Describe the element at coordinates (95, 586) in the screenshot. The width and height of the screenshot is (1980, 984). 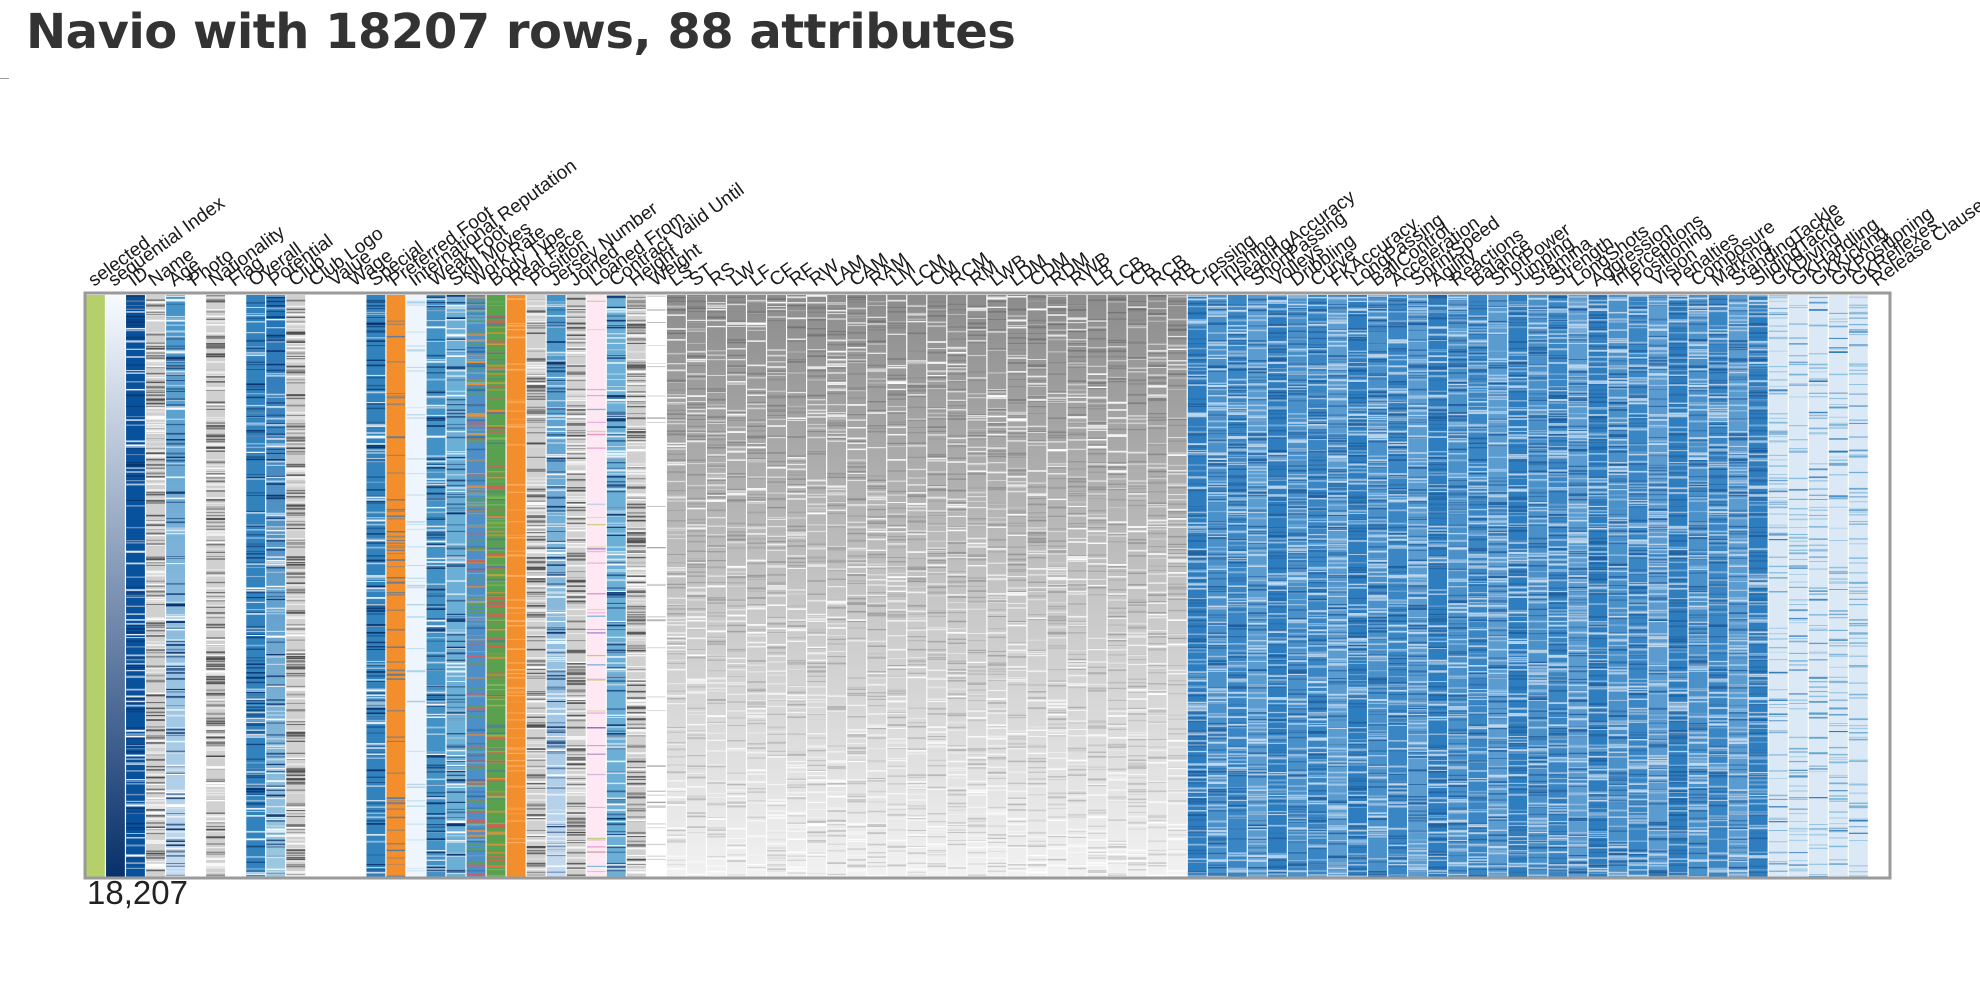
I see `column-selected` at that location.